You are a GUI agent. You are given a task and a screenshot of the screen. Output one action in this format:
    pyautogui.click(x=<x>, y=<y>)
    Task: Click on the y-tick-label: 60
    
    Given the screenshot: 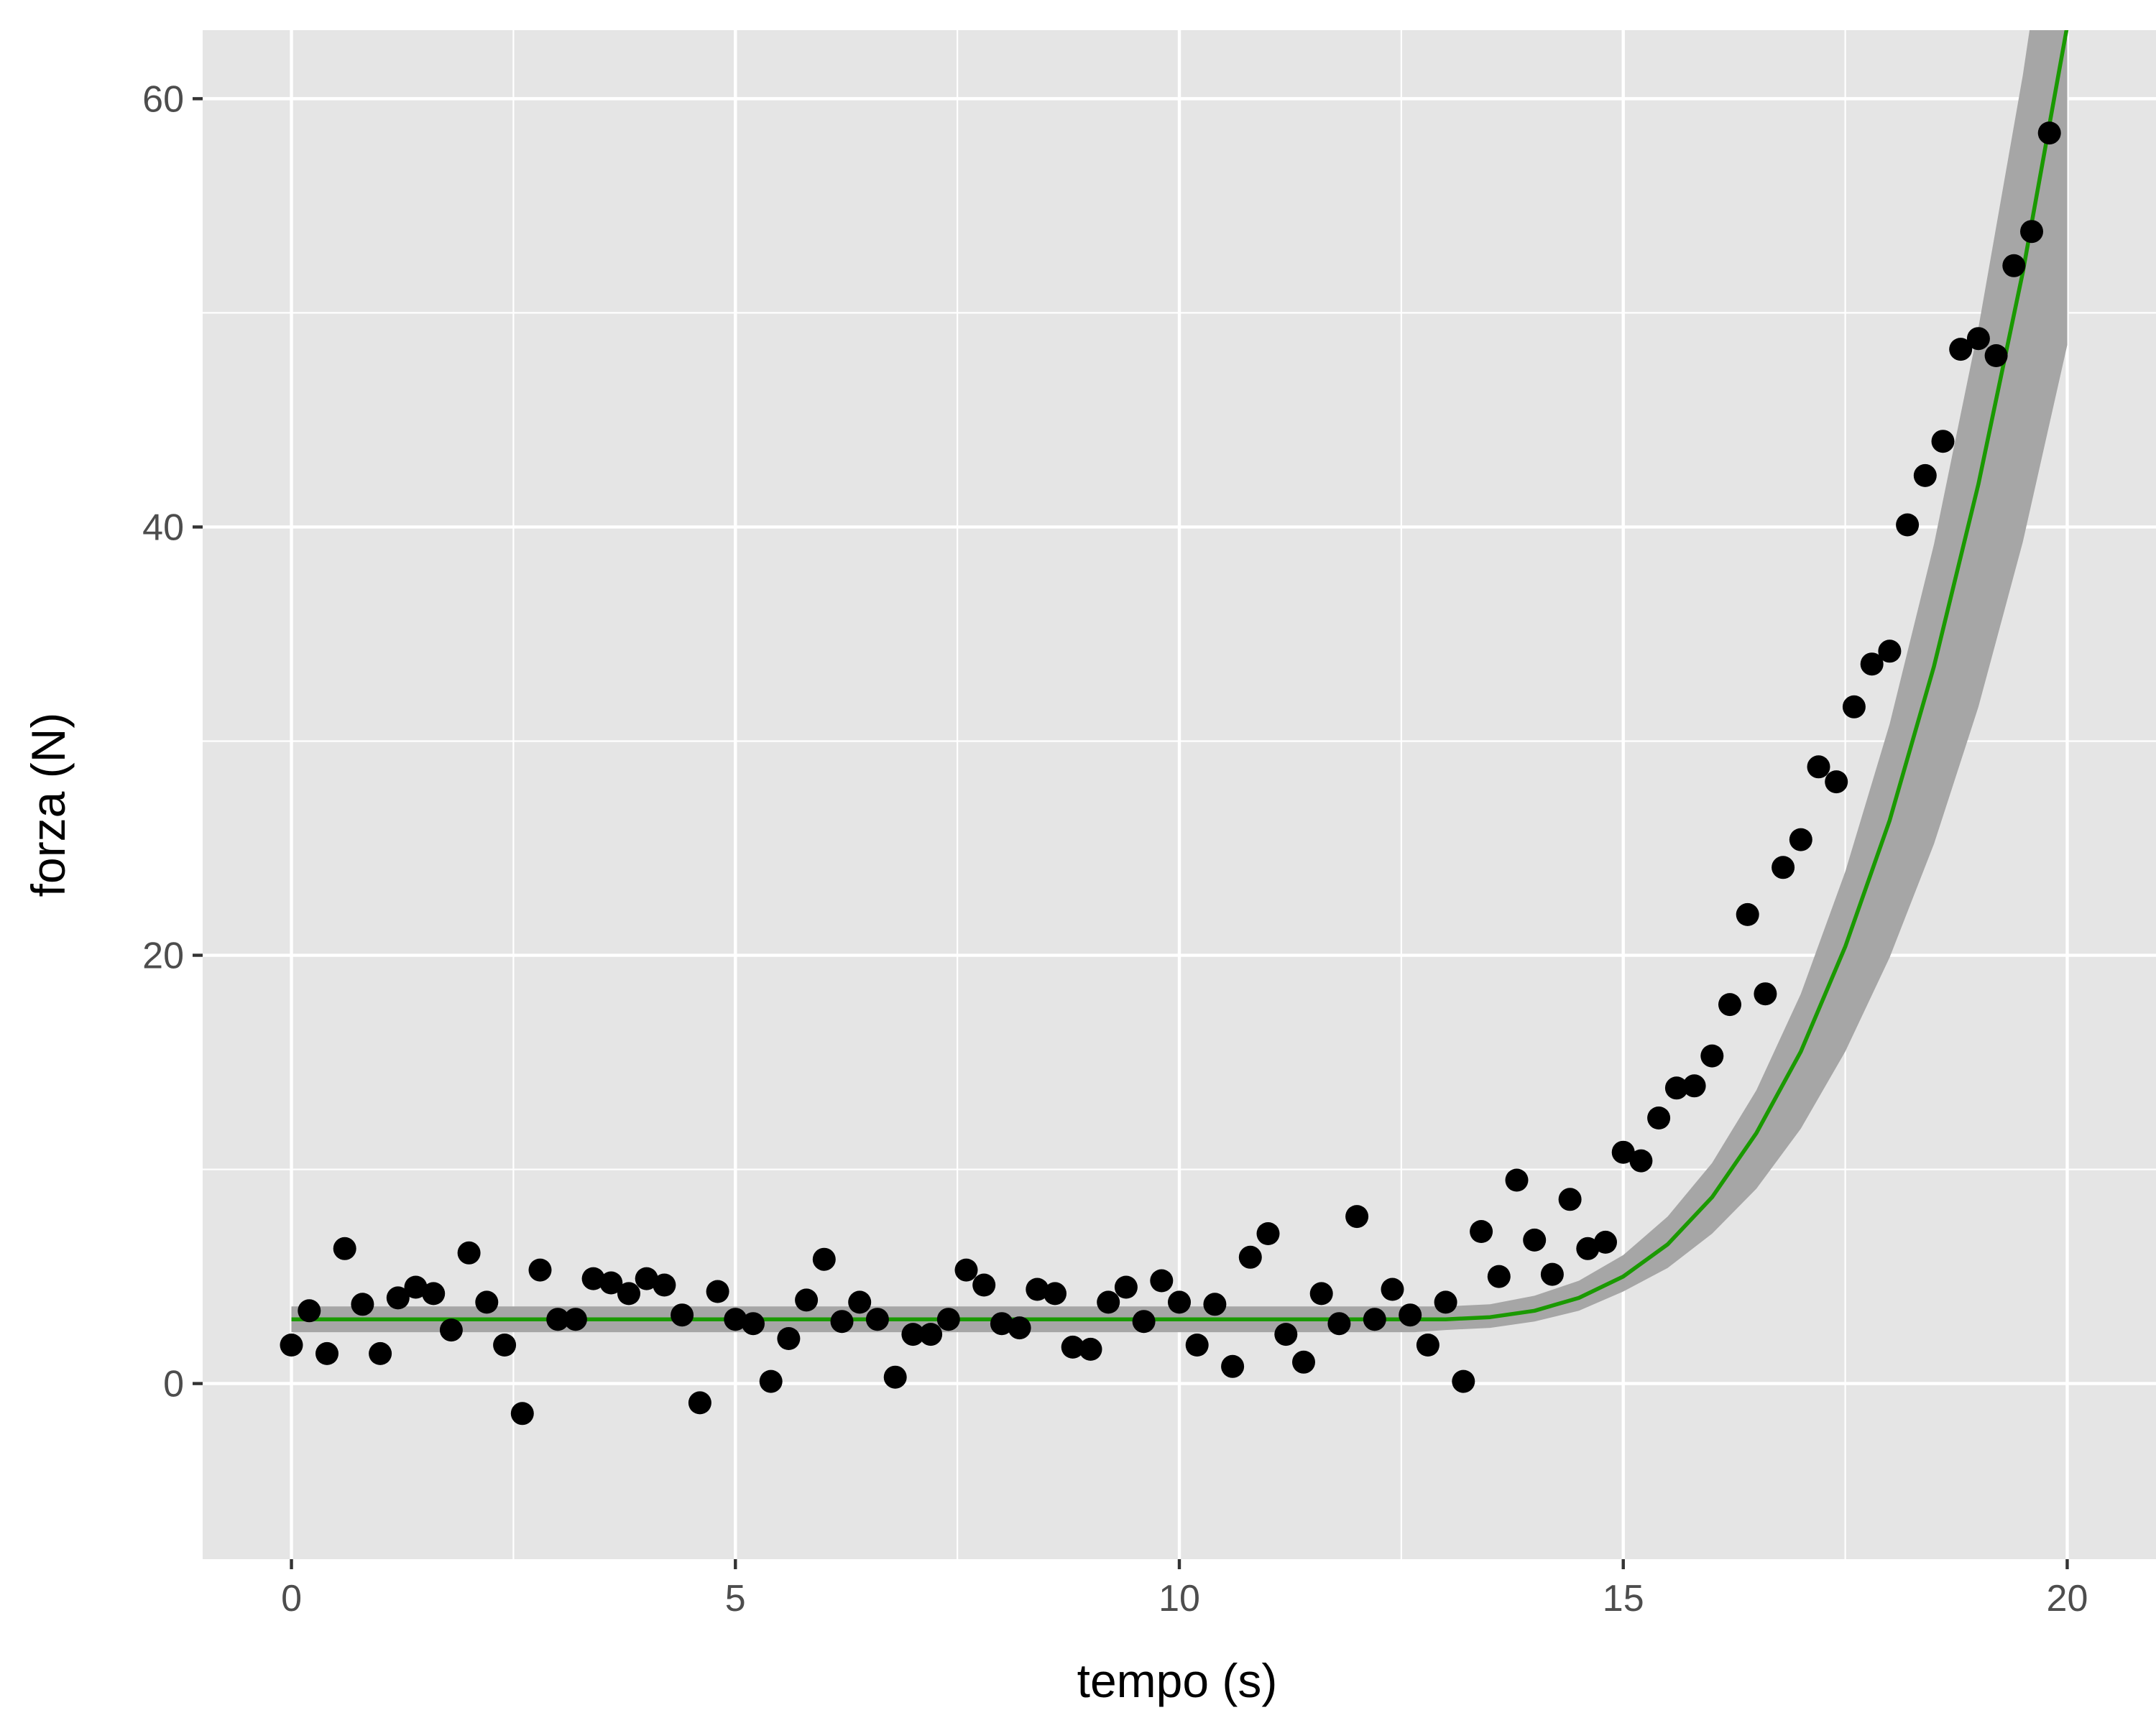 What is the action you would take?
    pyautogui.click(x=163, y=99)
    